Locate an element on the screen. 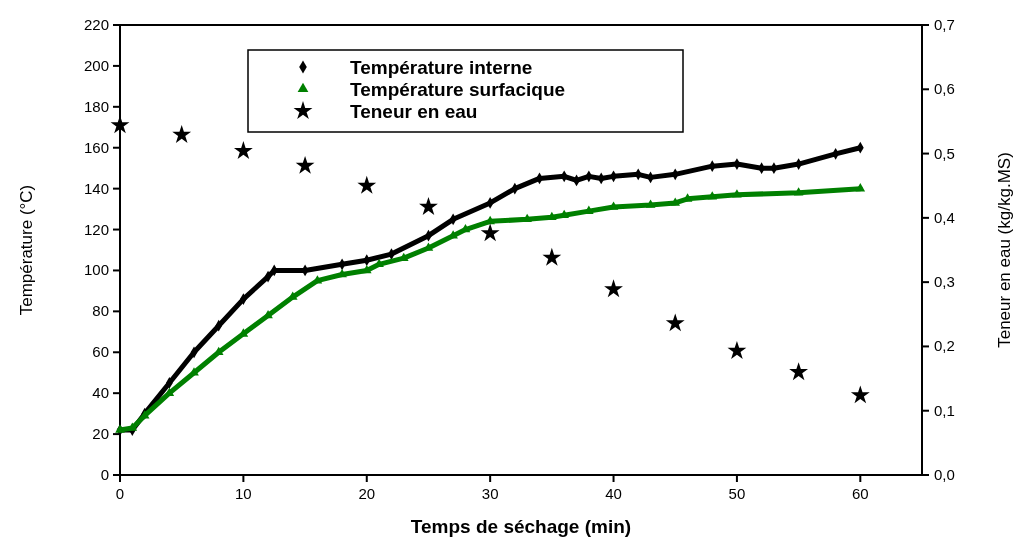  x-tick-label: 50 is located at coordinates (737, 493).